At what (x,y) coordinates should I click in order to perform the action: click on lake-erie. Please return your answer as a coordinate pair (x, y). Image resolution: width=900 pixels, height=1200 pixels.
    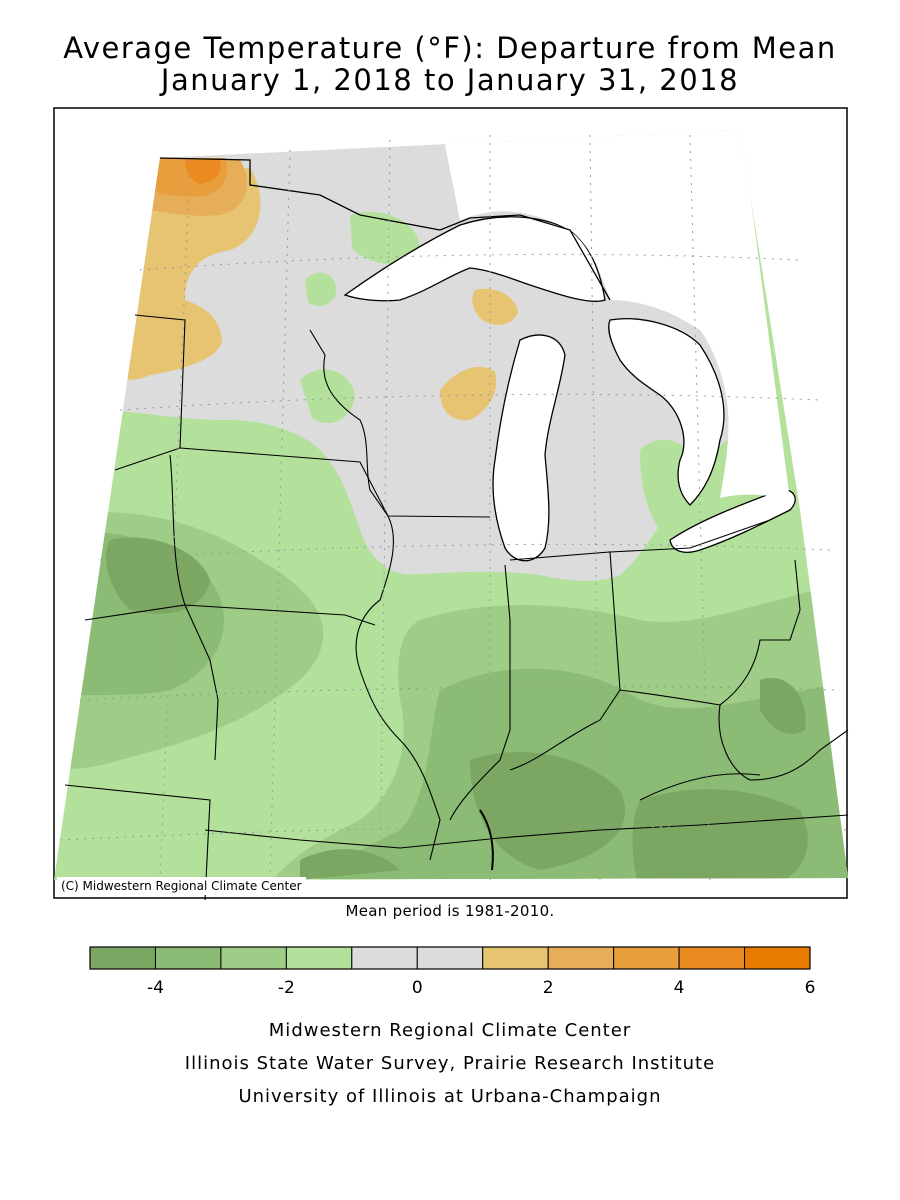
    Looking at the image, I should click on (732, 521).